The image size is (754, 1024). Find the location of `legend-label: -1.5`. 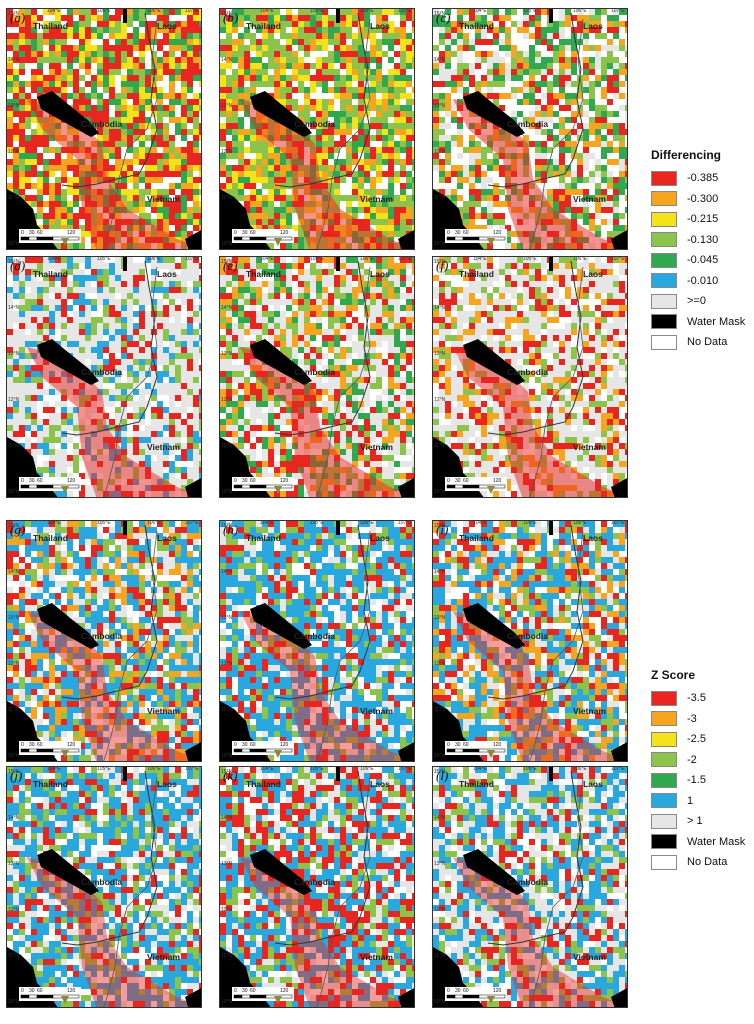

legend-label: -1.5 is located at coordinates (696, 780).